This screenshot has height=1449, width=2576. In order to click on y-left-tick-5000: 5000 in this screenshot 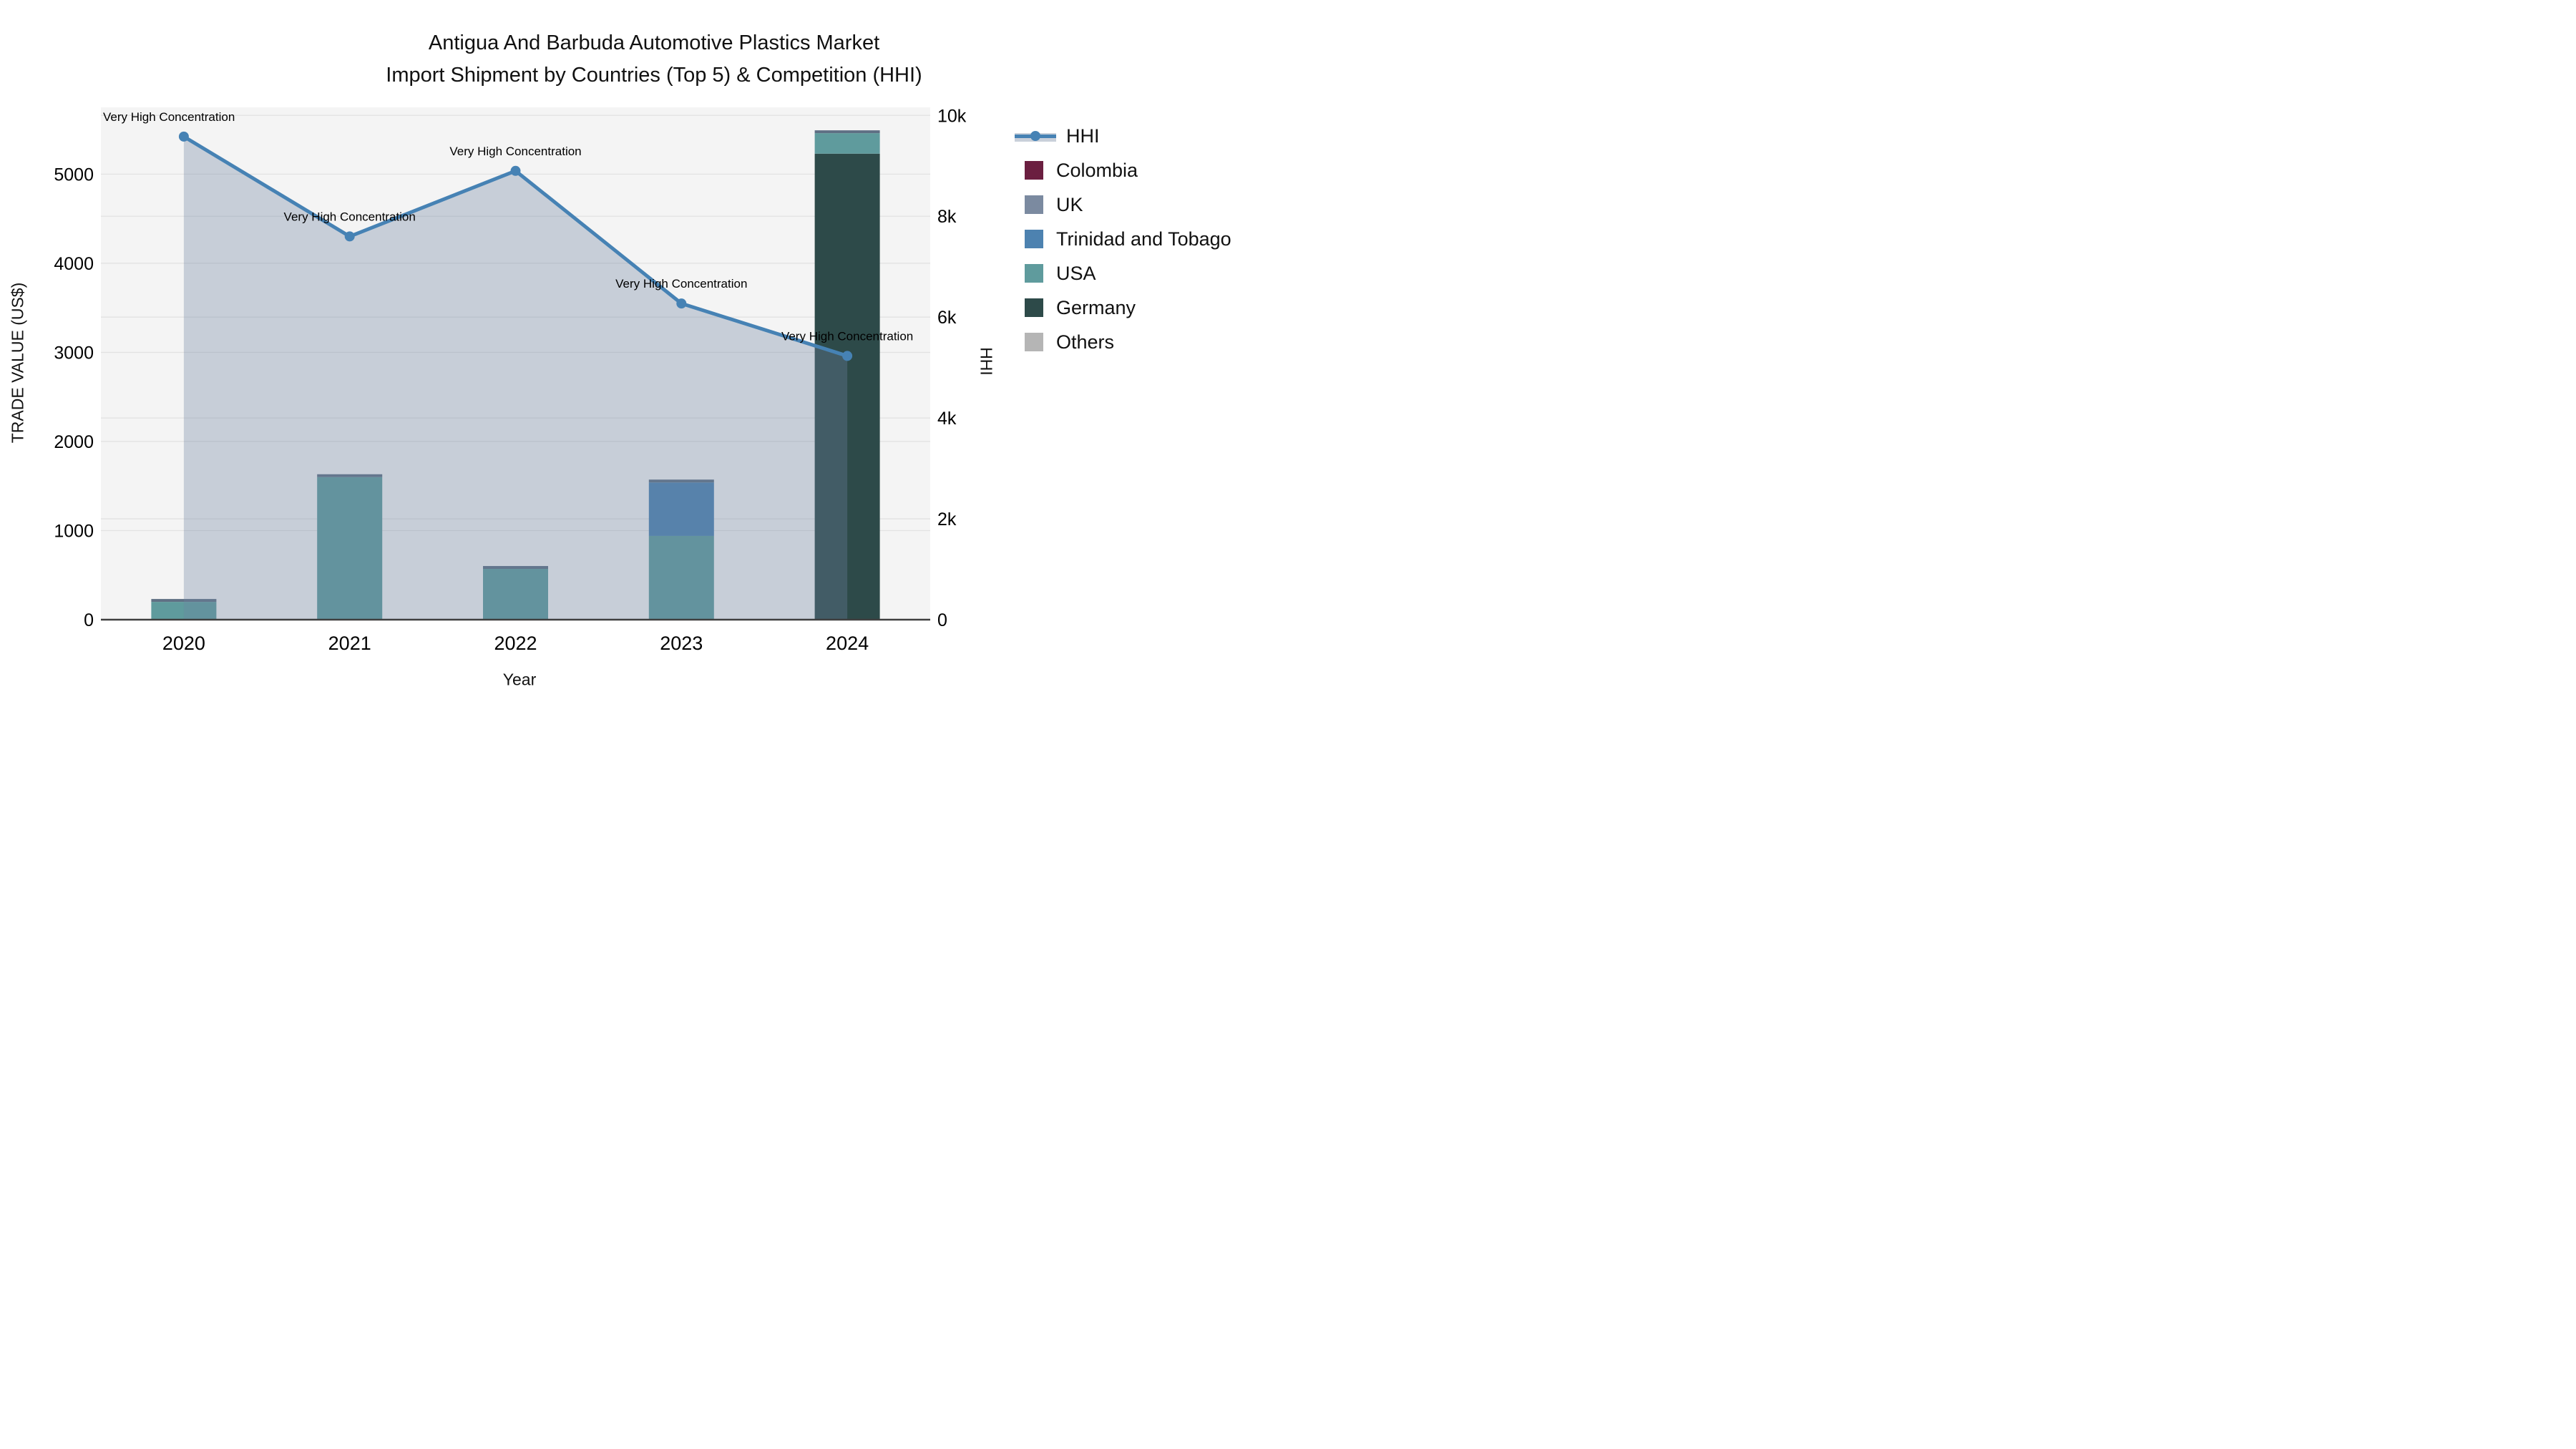, I will do `click(74, 175)`.